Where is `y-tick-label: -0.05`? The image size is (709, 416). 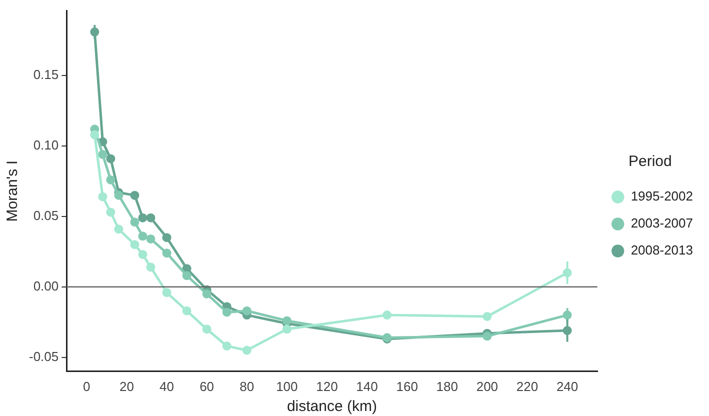 y-tick-label: -0.05 is located at coordinates (43, 356).